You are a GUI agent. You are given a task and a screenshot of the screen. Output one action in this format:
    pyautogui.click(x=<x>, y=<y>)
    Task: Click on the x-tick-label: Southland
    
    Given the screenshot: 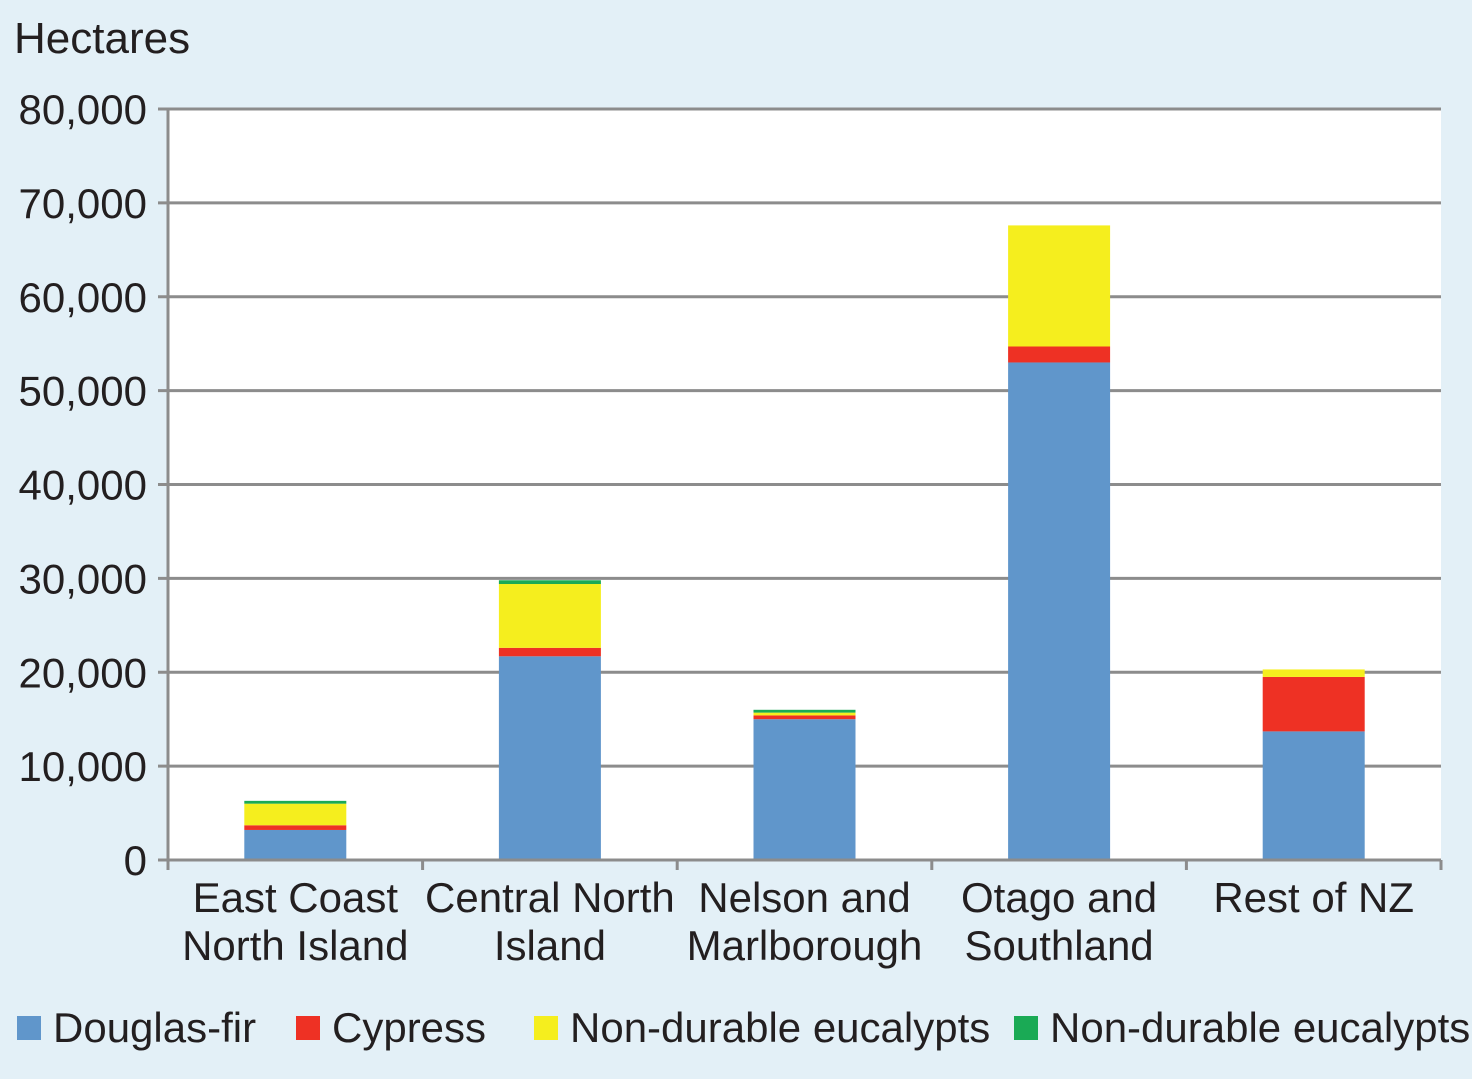 What is the action you would take?
    pyautogui.click(x=1059, y=945)
    